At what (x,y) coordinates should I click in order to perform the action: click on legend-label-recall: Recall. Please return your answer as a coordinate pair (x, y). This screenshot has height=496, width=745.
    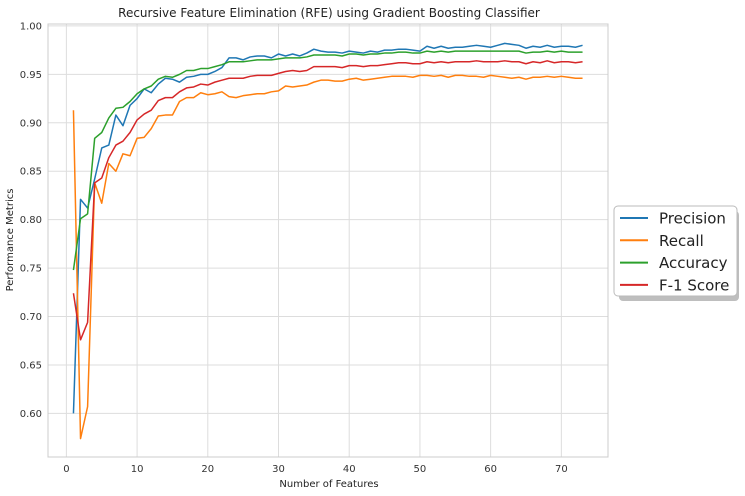
    Looking at the image, I should click on (681, 241).